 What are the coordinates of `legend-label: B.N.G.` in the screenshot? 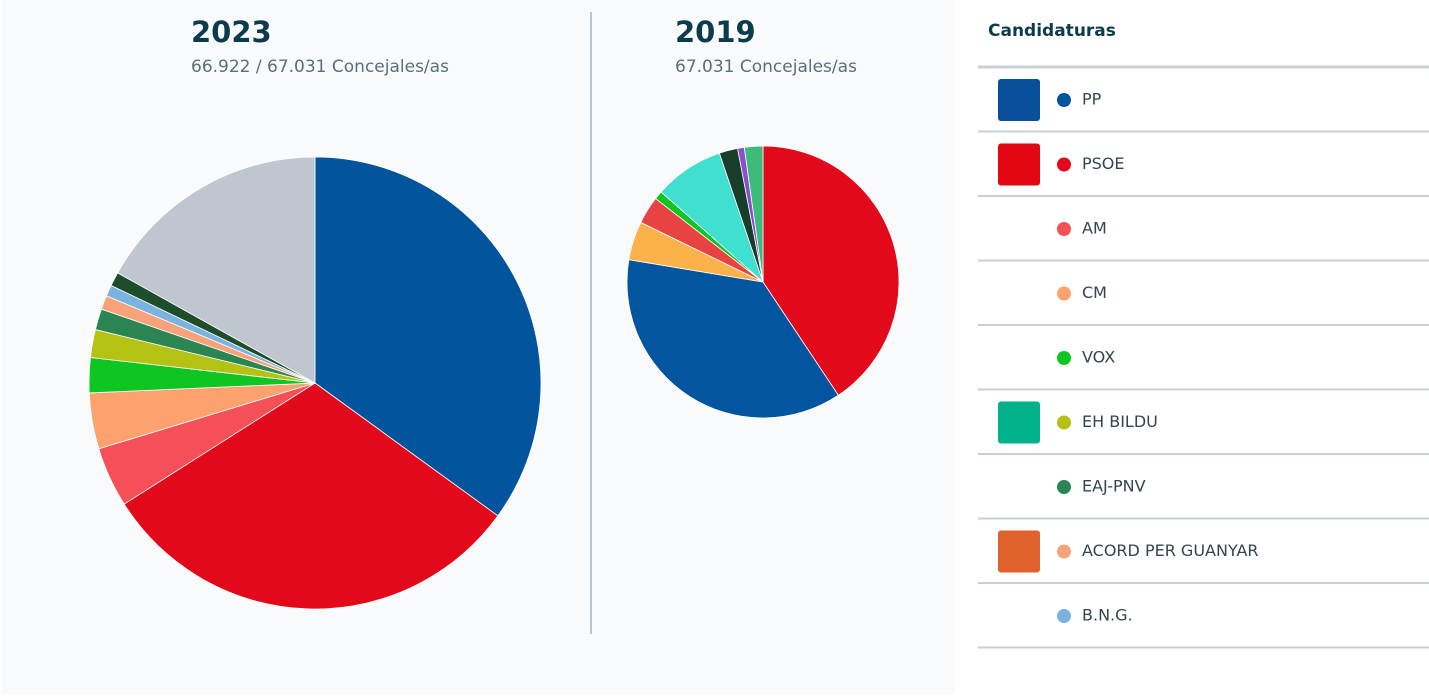 It's located at (1107, 615).